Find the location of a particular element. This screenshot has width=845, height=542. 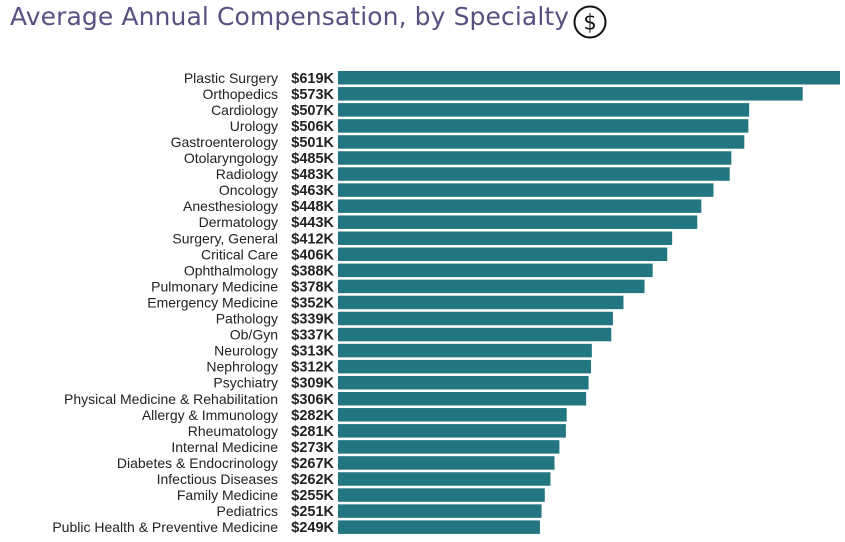

bar-value-label: $485K is located at coordinates (312, 159).